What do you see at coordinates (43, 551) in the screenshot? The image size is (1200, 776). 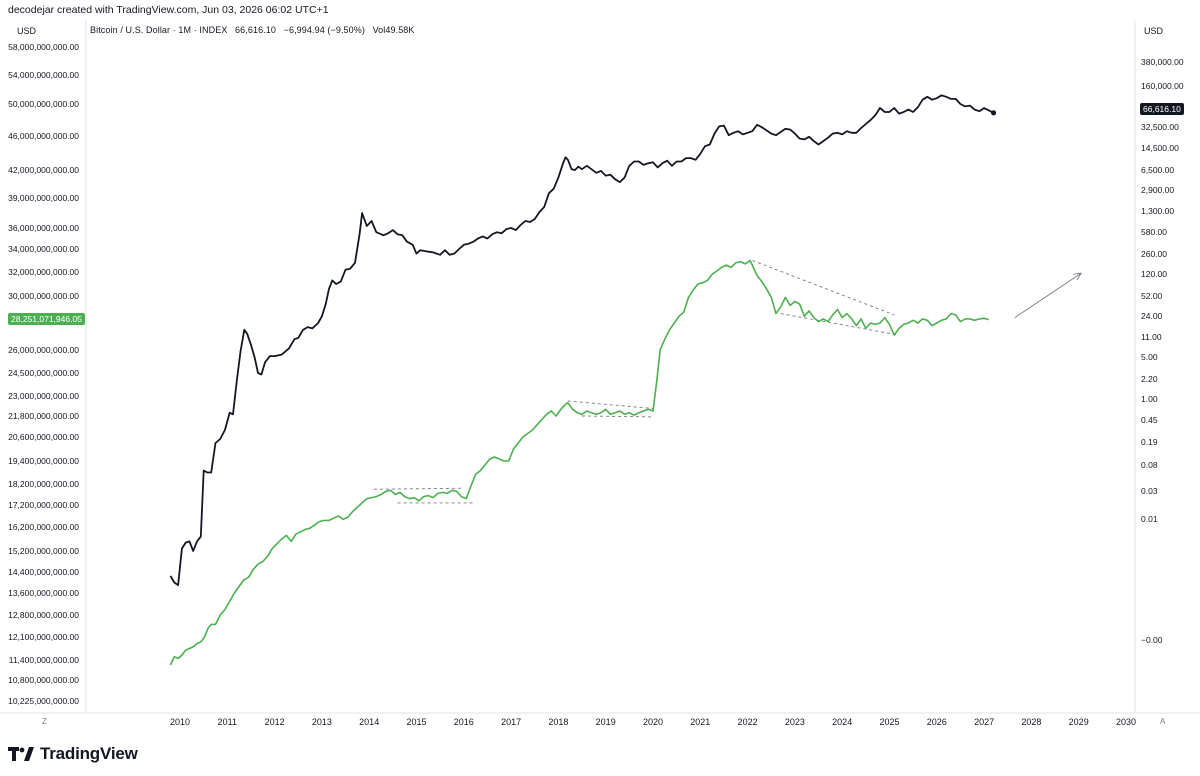 I see `left-axis-tick: 15,200,000,000.00` at bounding box center [43, 551].